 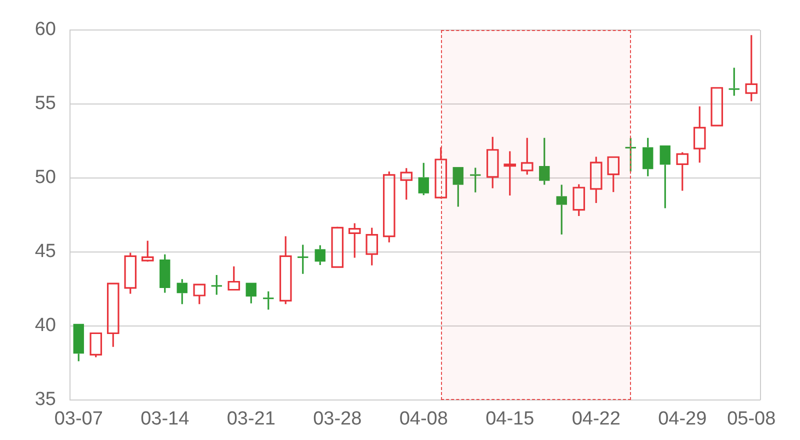 What do you see at coordinates (510, 419) in the screenshot?
I see `x-tick-label: 04-15` at bounding box center [510, 419].